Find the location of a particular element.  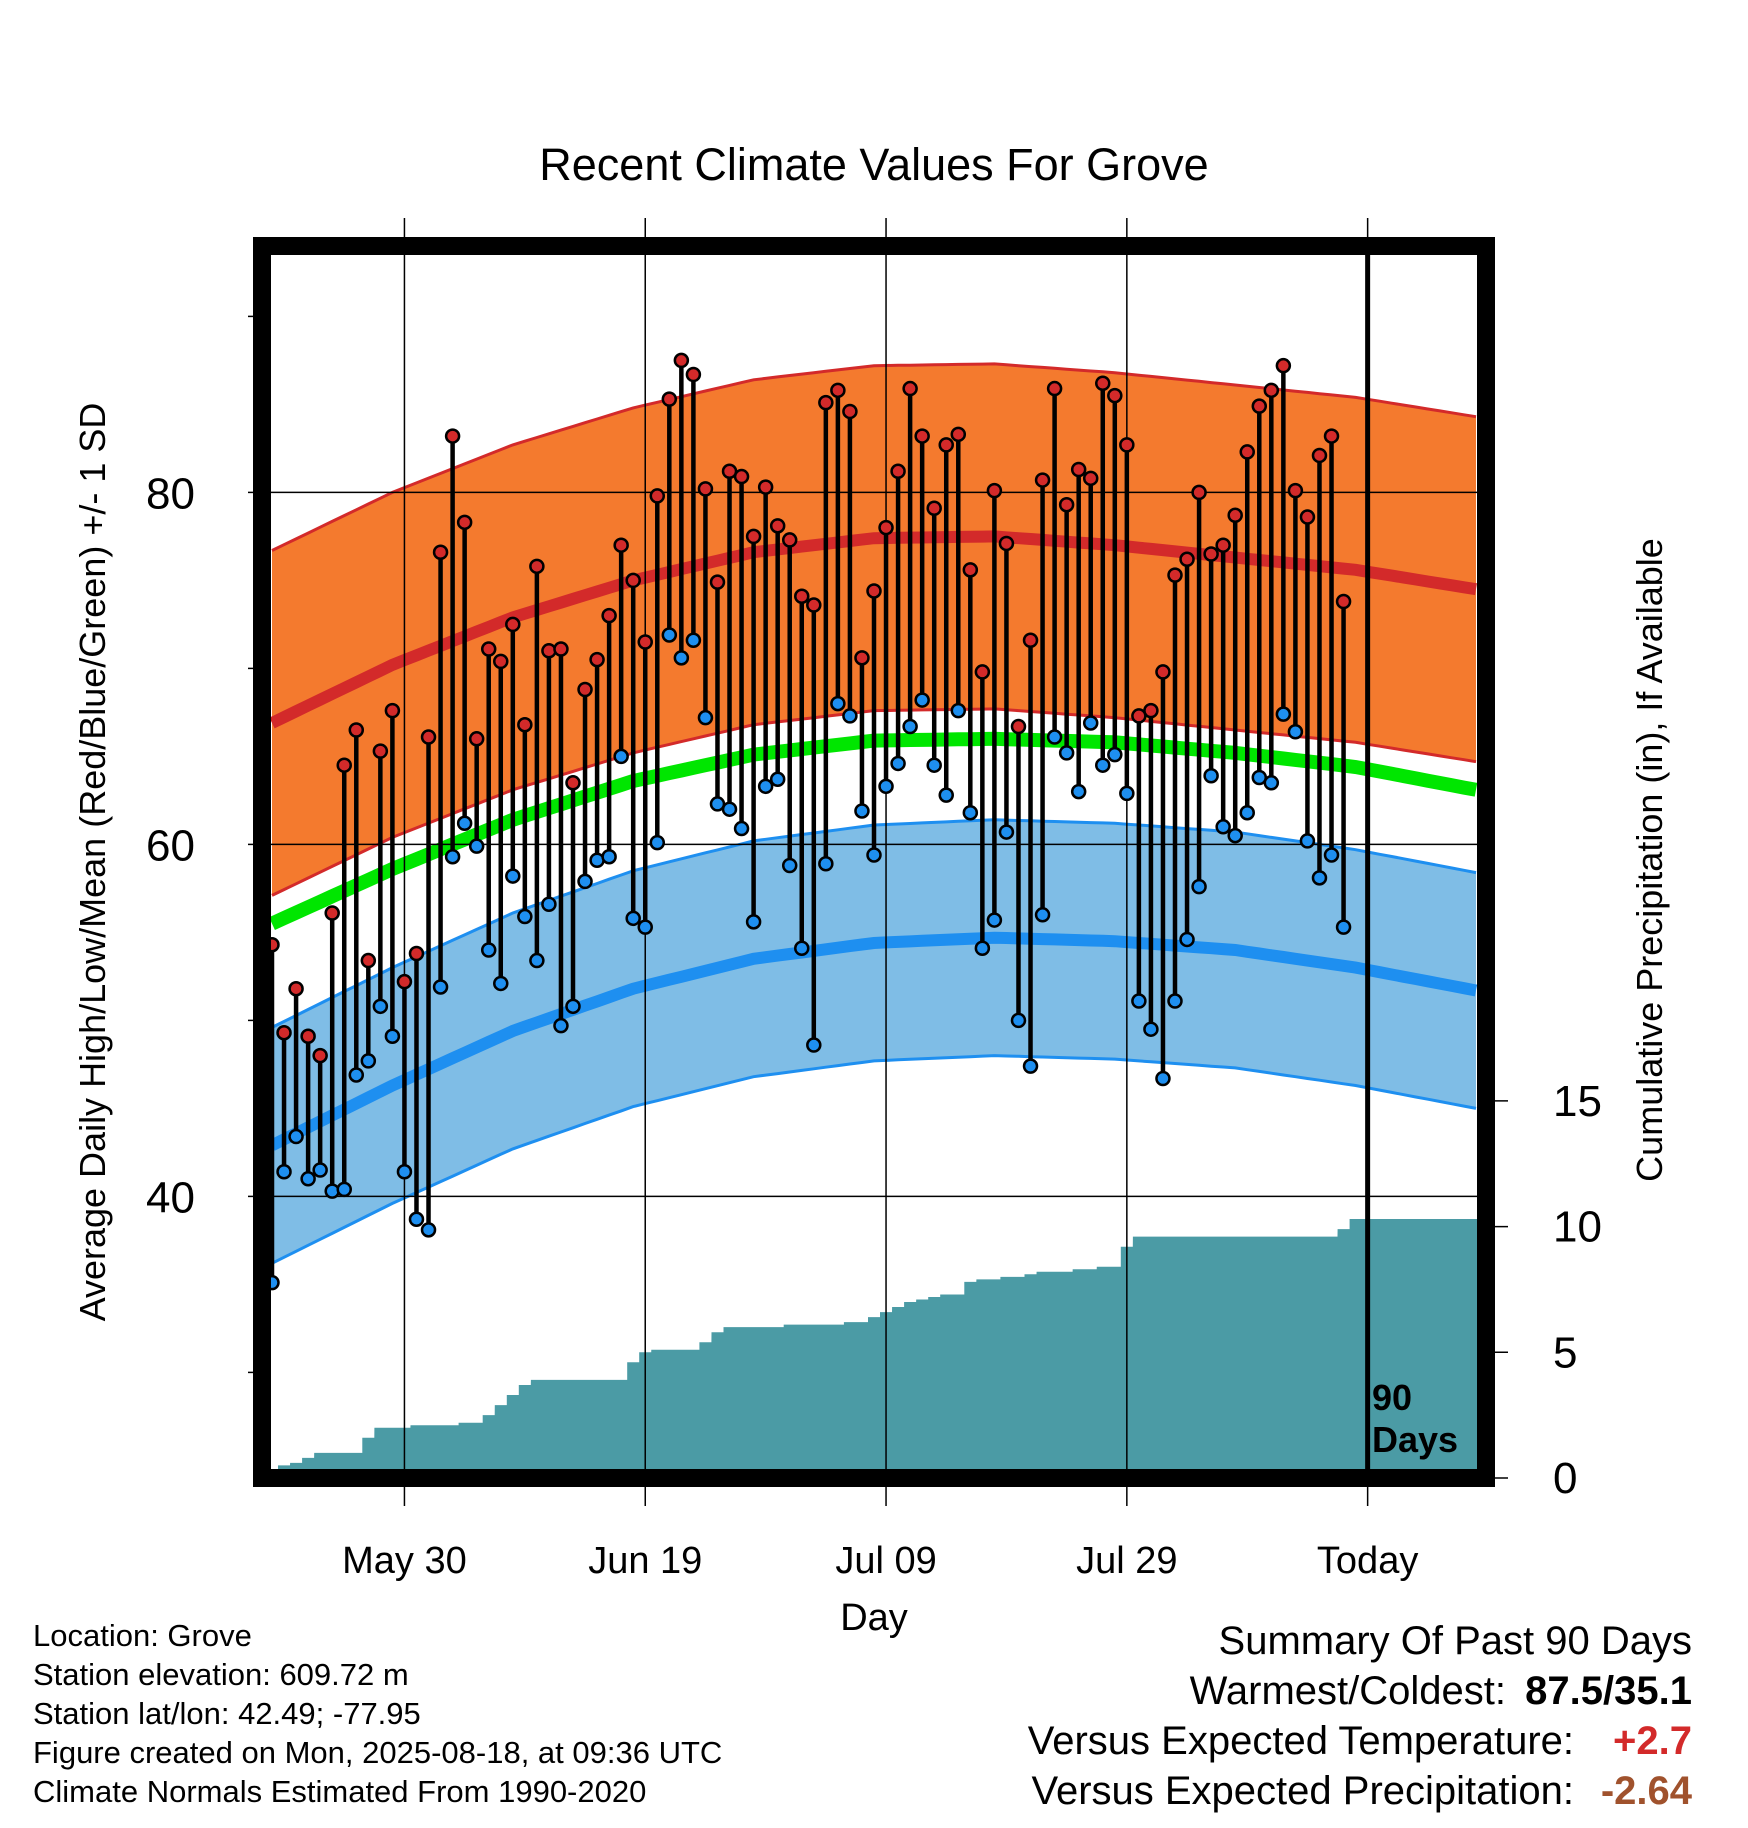

x-tick-label: Today is located at coordinates (1367, 1561).